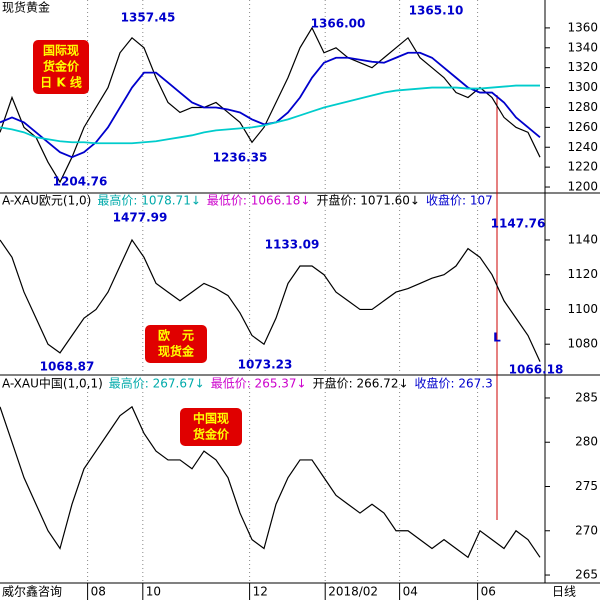  Describe the element at coordinates (586, 442) in the screenshot. I see `y-tick-label: 280` at that location.